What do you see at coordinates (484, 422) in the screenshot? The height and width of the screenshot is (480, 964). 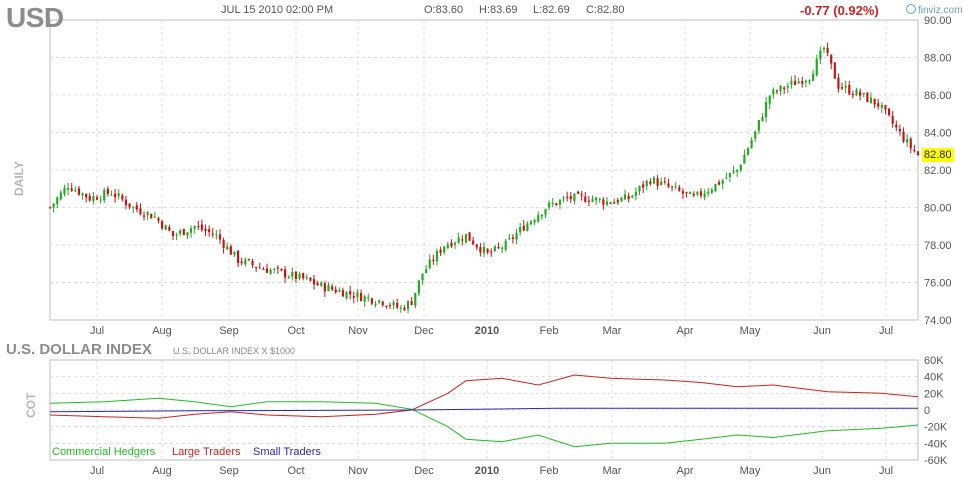 I see `commercial-hedgers-line` at bounding box center [484, 422].